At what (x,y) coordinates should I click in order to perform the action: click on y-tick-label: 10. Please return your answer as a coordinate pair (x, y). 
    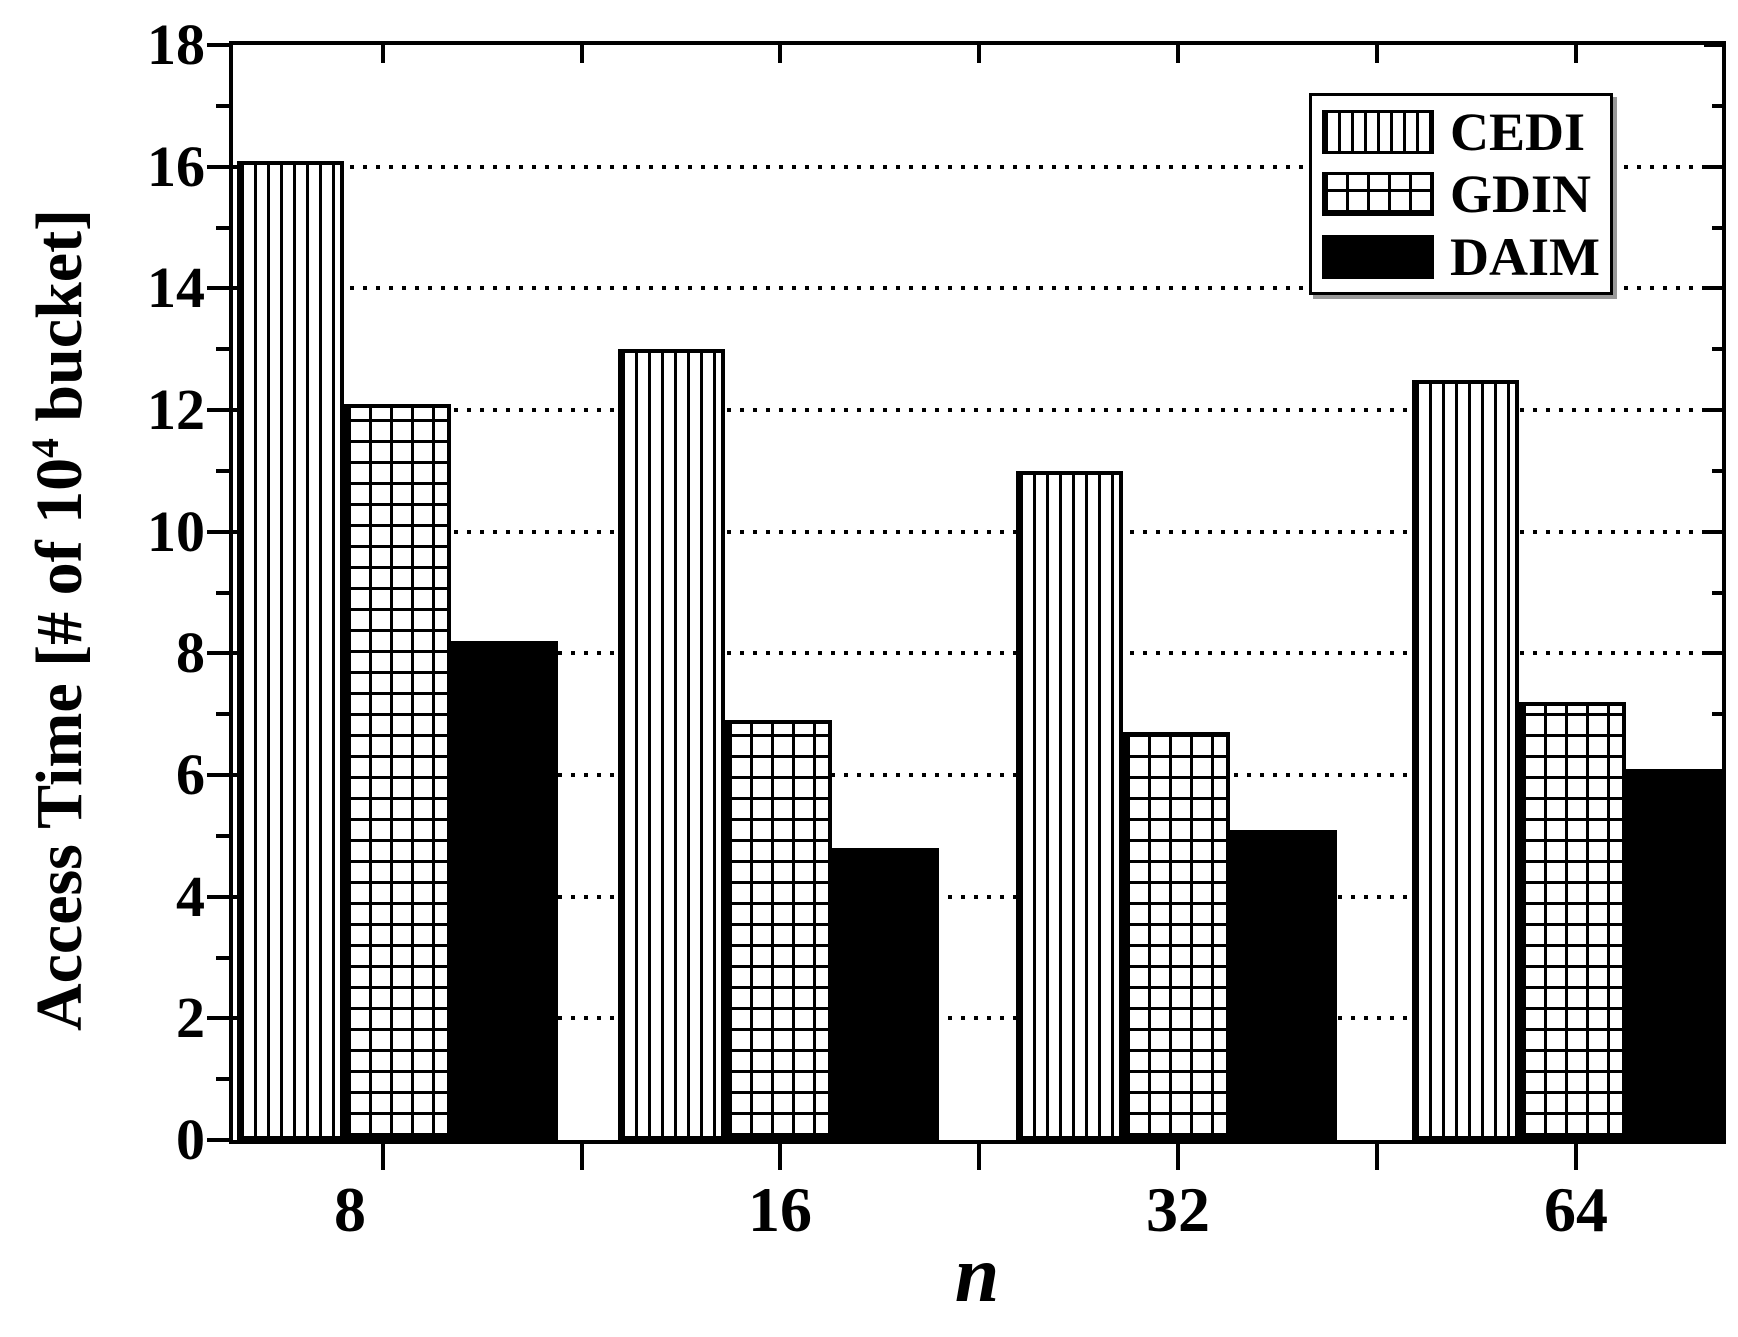
    Looking at the image, I should click on (176, 531).